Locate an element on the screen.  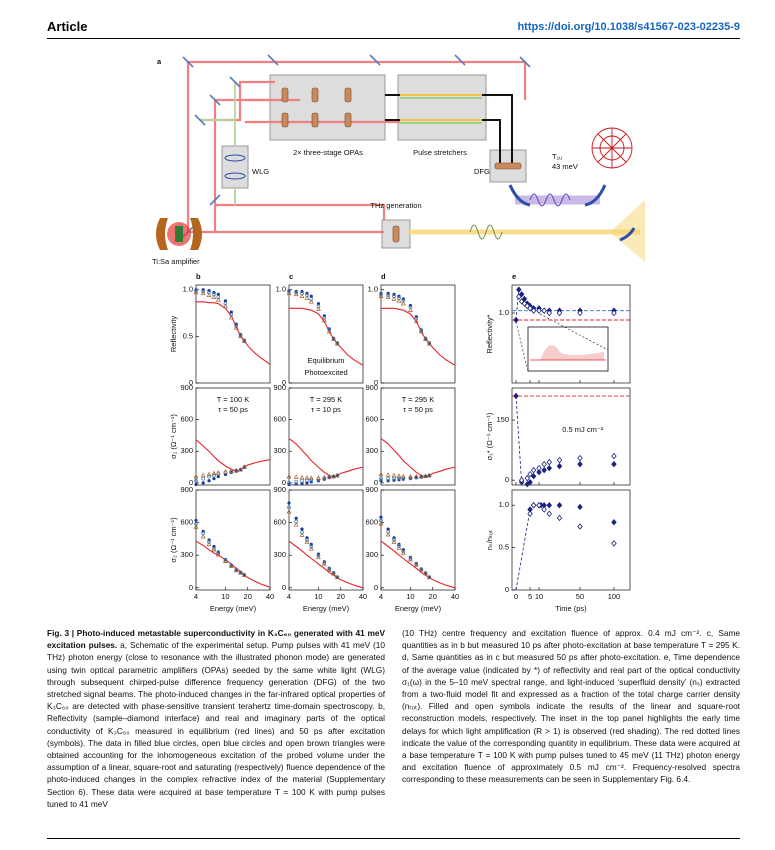
y-tick-label: 0.5 is located at coordinates (188, 335).